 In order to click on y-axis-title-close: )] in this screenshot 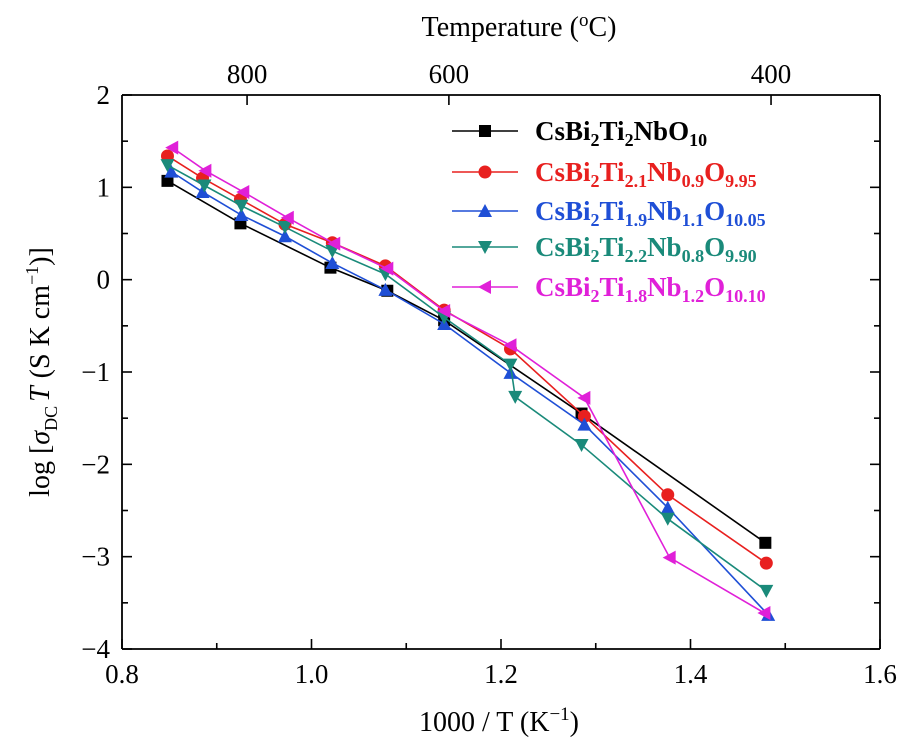, I will do `click(40, 256)`.